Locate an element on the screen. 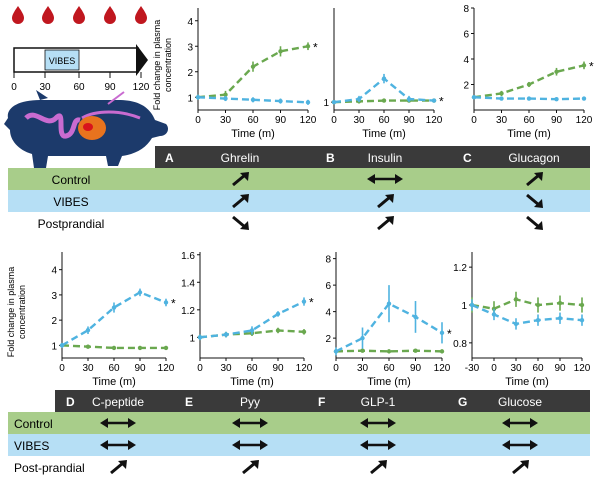 Image resolution: width=600 pixels, height=482 pixels. needle-icon is located at coordinates (116, 98).